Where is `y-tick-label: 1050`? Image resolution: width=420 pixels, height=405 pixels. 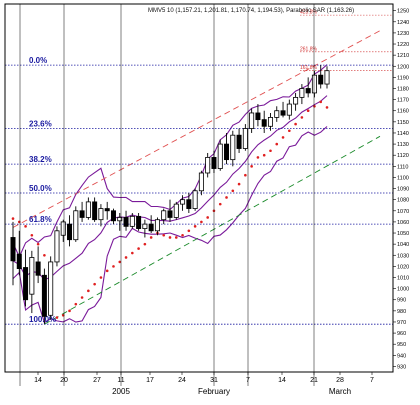 y-tick-label: 1050 is located at coordinates (403, 234).